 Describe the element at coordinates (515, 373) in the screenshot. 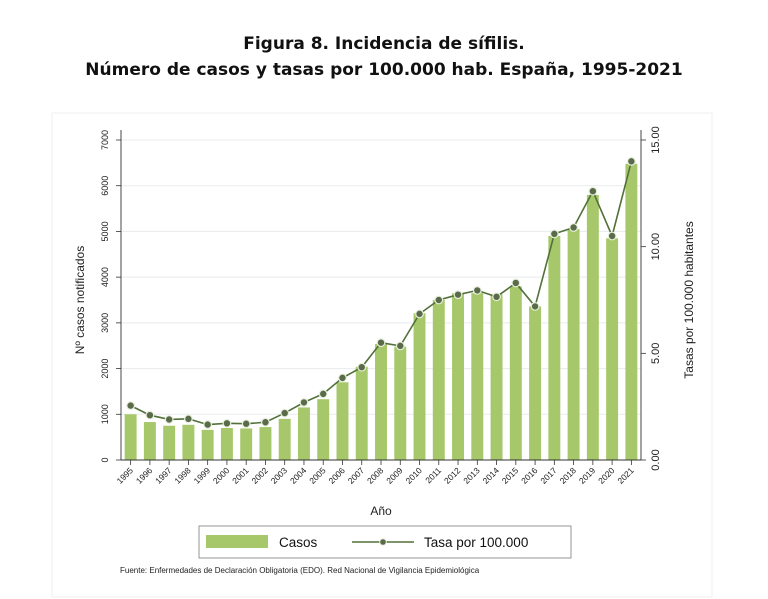

I see `bar-2015` at that location.